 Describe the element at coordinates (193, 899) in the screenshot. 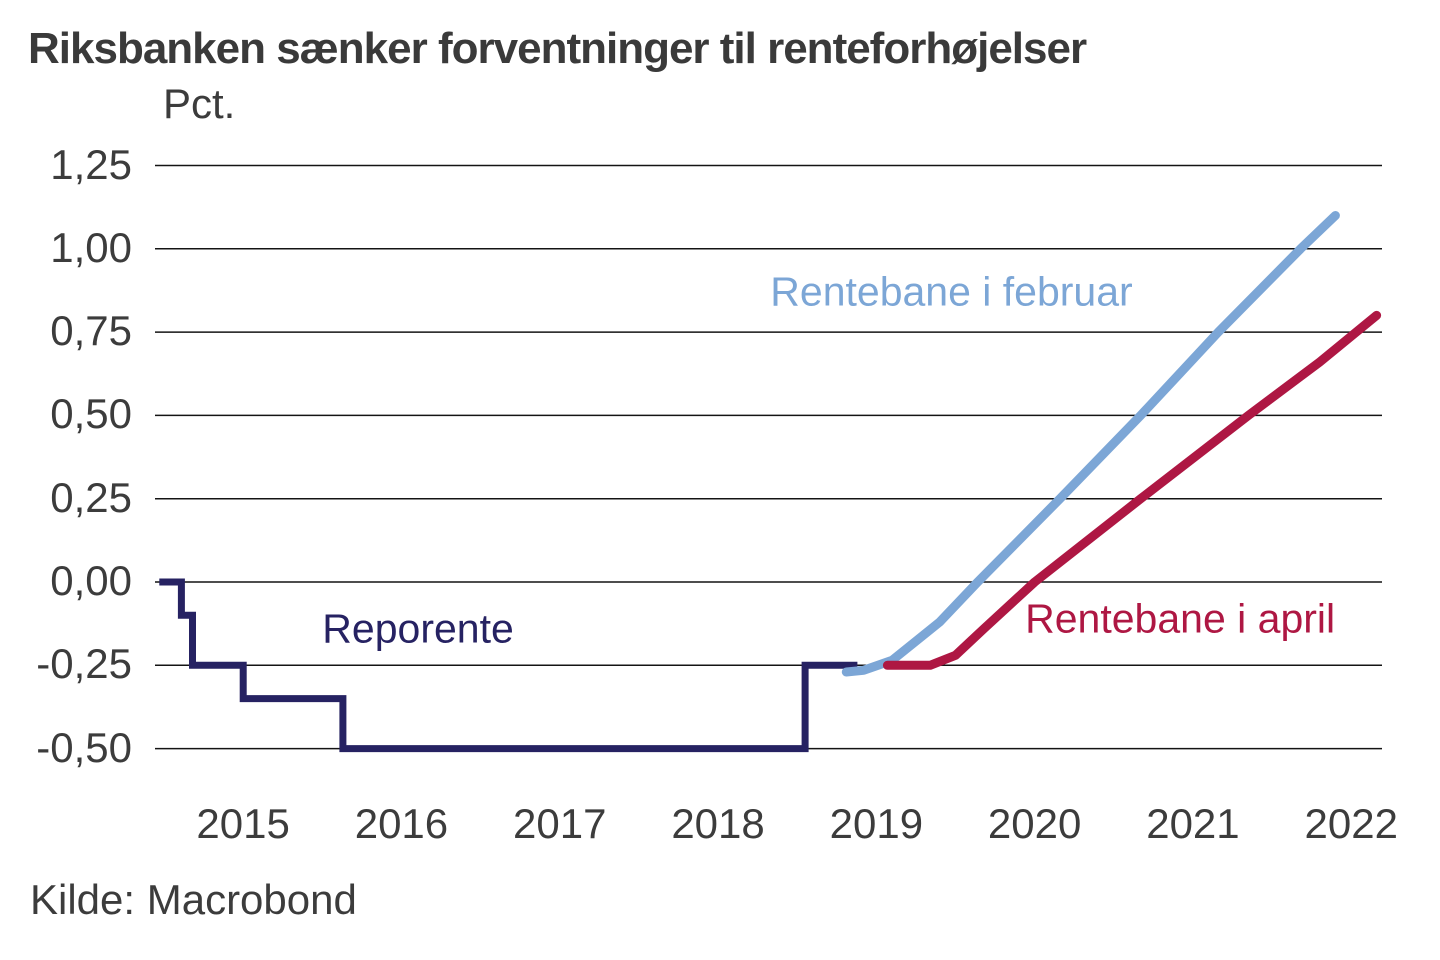

I see `source-label: Kilde: Macrobond` at that location.